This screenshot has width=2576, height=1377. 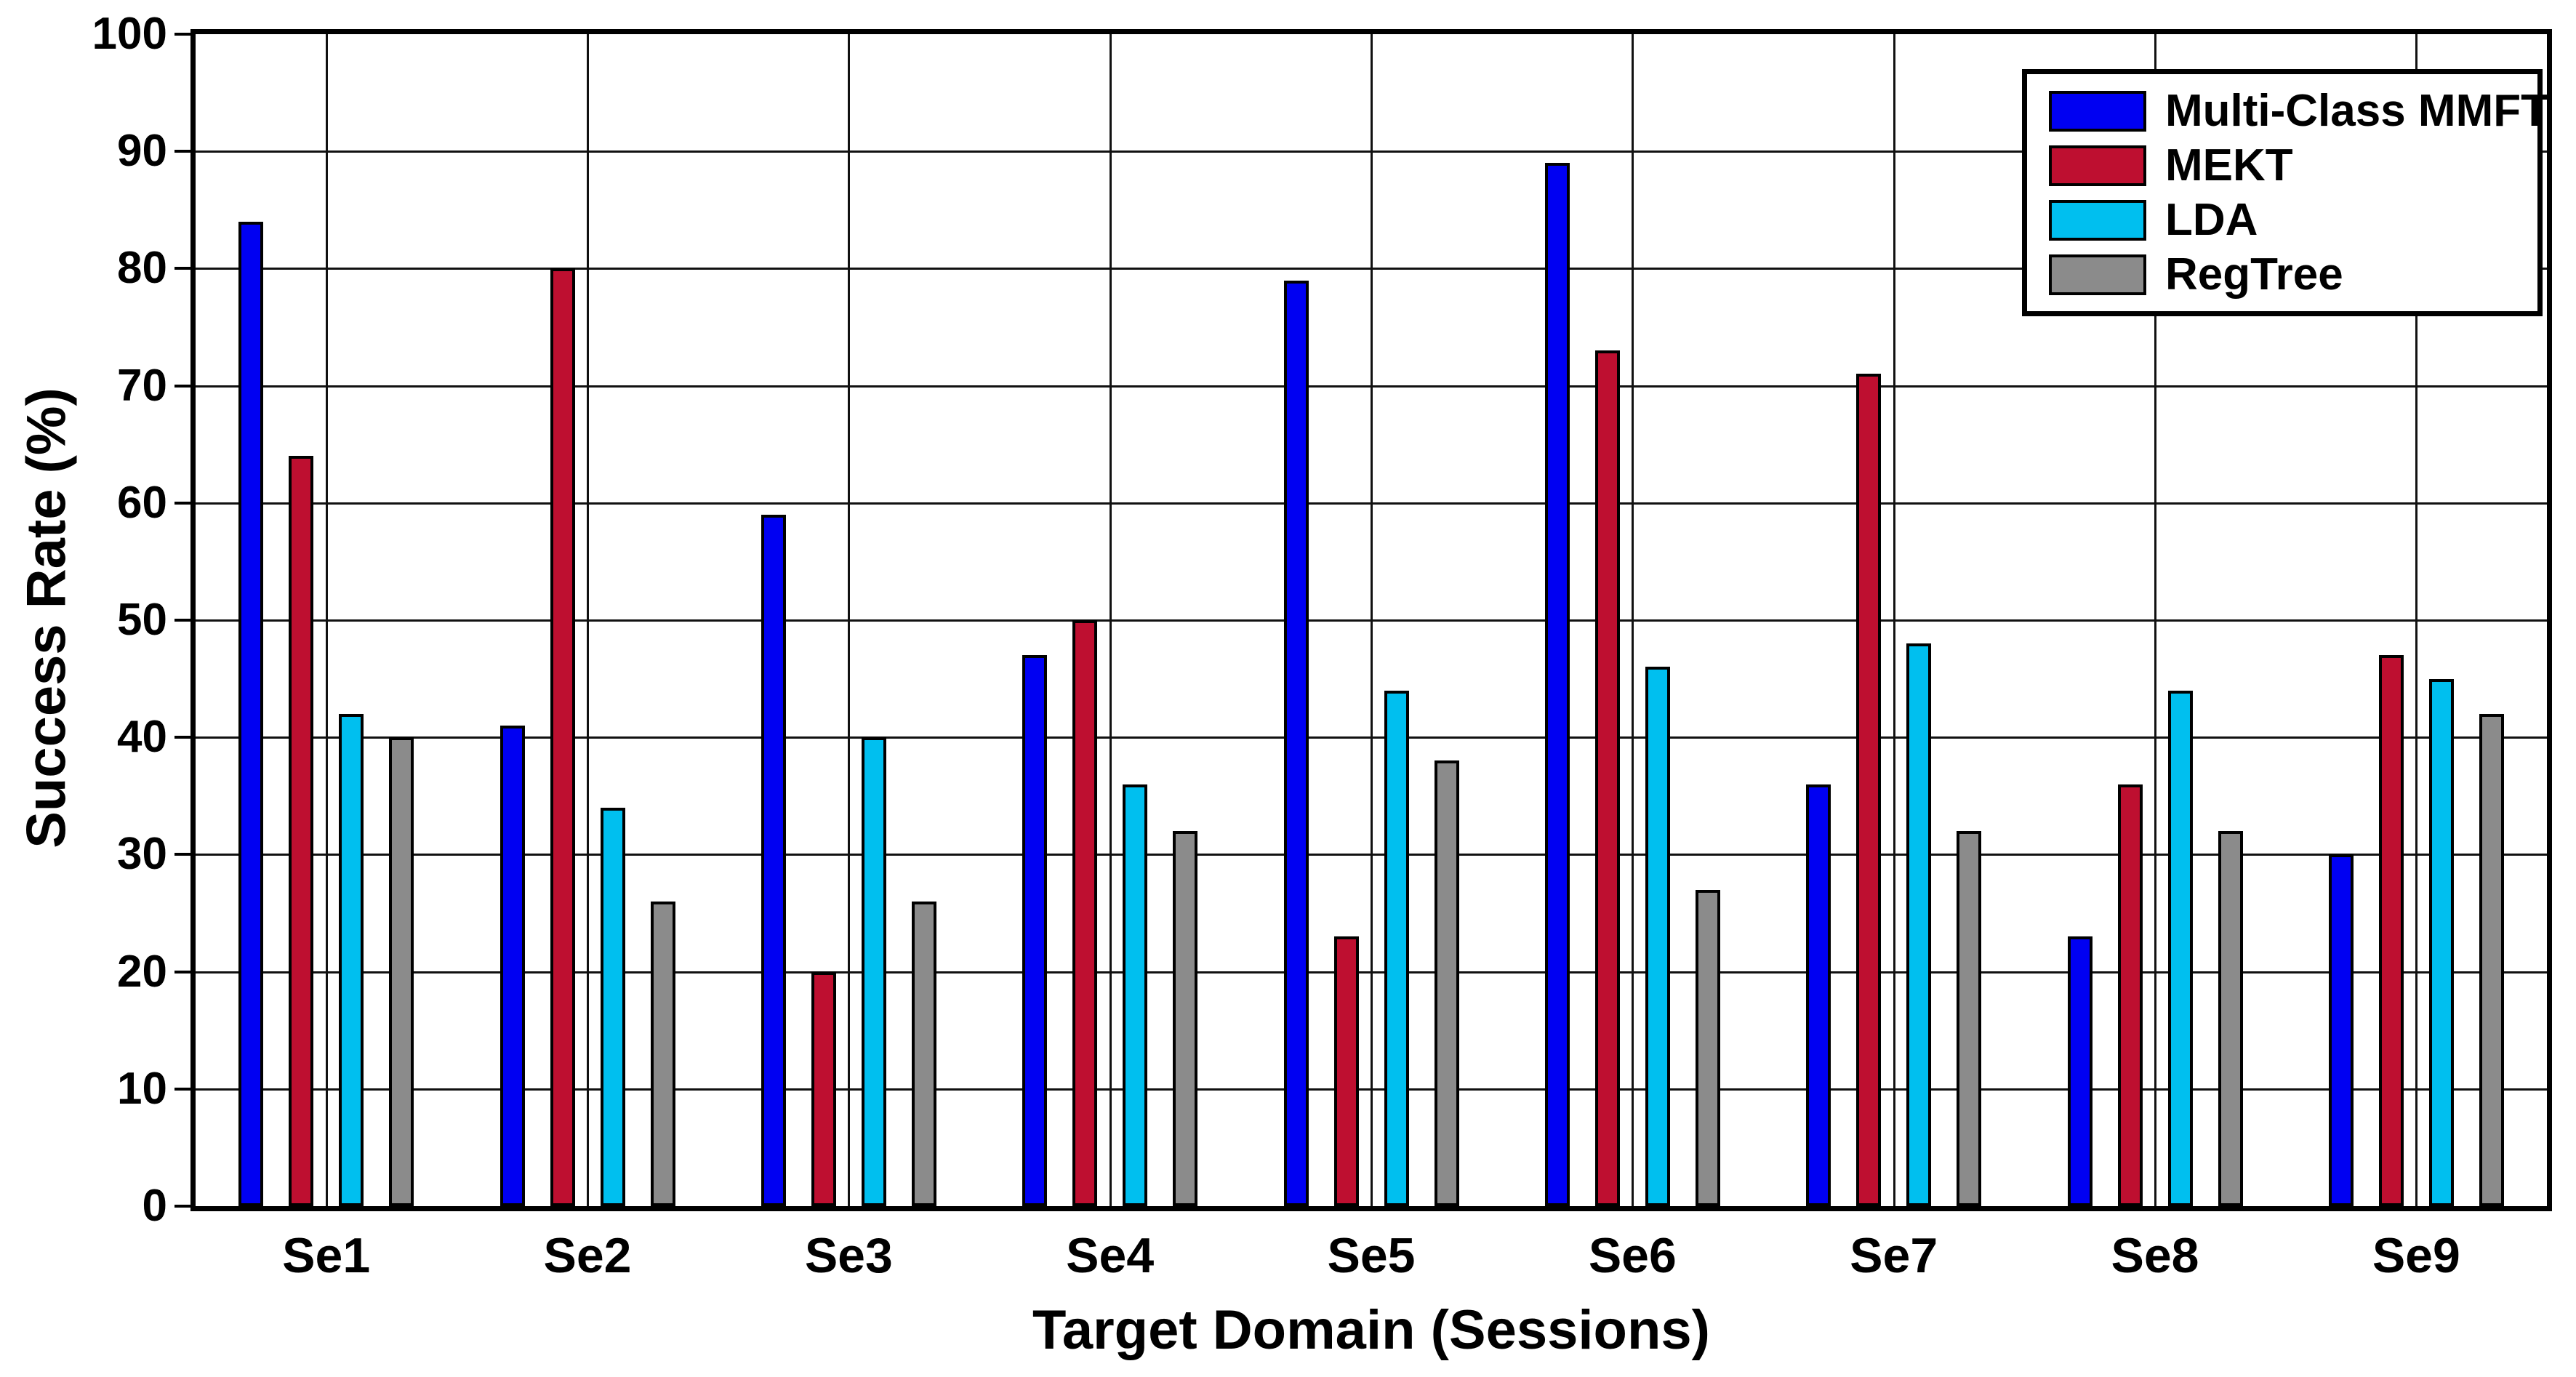 I want to click on bar-Se1-multi-class-mmft, so click(x=251, y=713).